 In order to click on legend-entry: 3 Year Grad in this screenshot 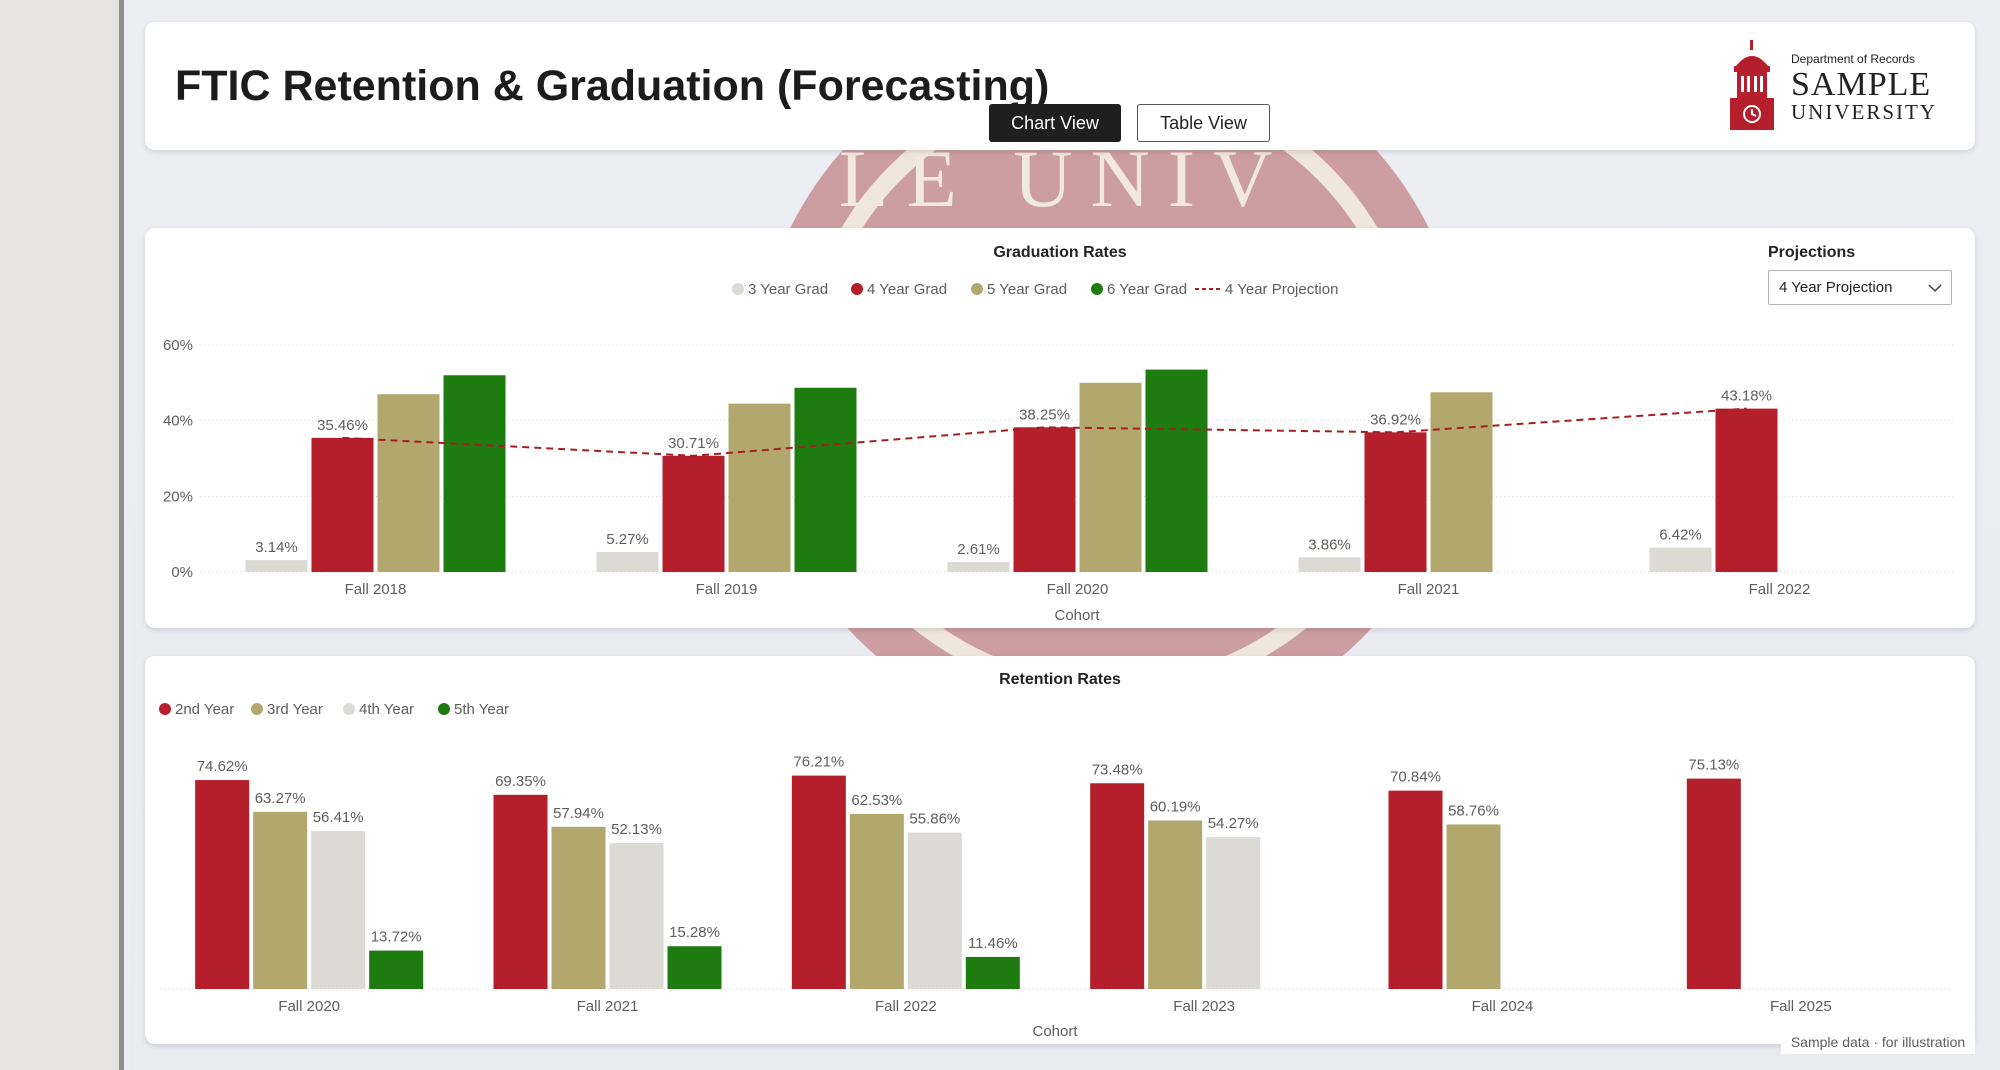, I will do `click(788, 289)`.